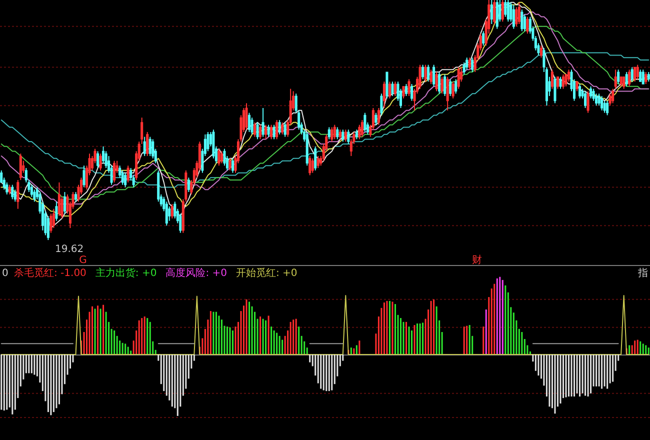  What do you see at coordinates (50, 273) in the screenshot?
I see `text: 杀毛觅红: -1.00` at bounding box center [50, 273].